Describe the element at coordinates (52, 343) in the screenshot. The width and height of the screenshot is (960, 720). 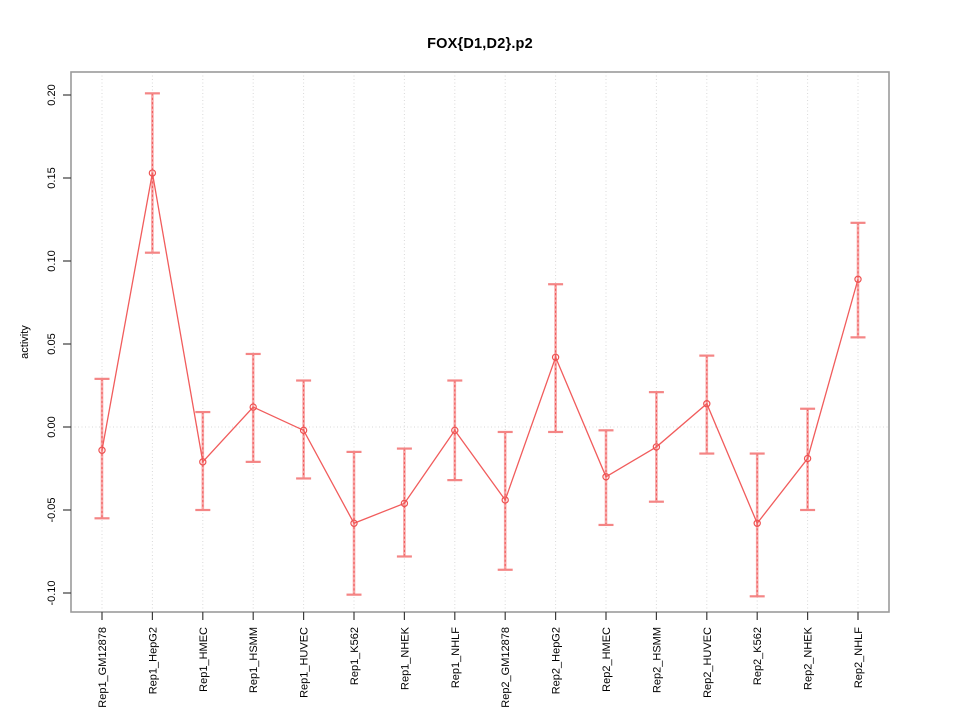
I see `y-tick-label: 0.05` at that location.